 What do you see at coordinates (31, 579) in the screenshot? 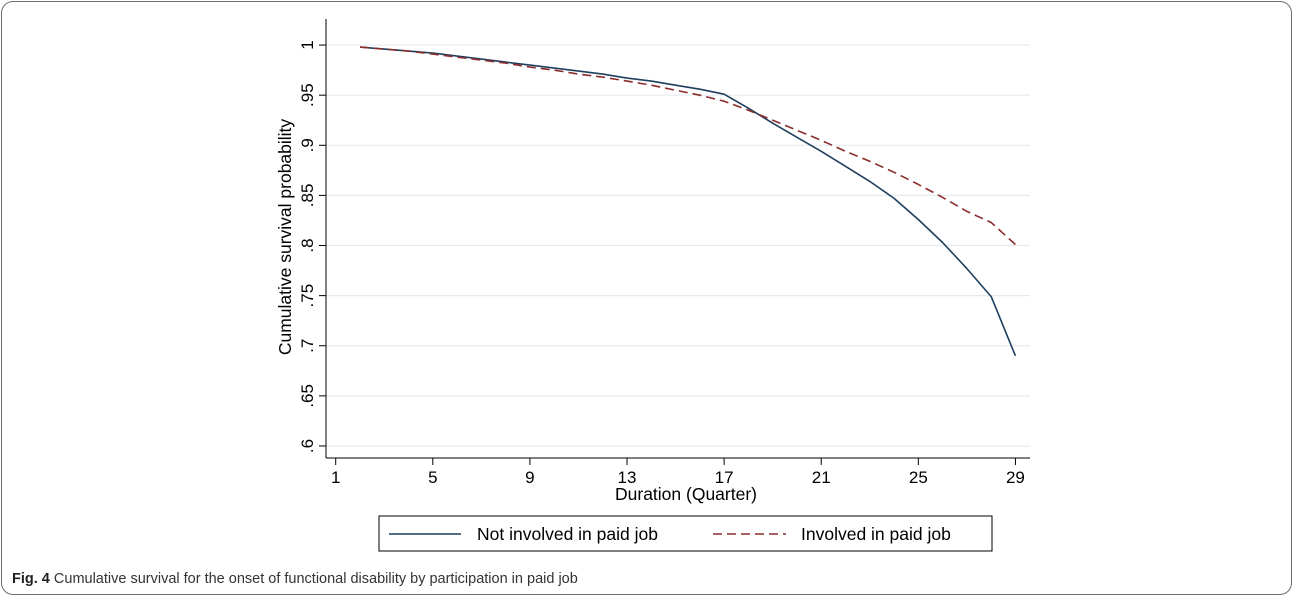
I see `caption-label: Fig. 4` at bounding box center [31, 579].